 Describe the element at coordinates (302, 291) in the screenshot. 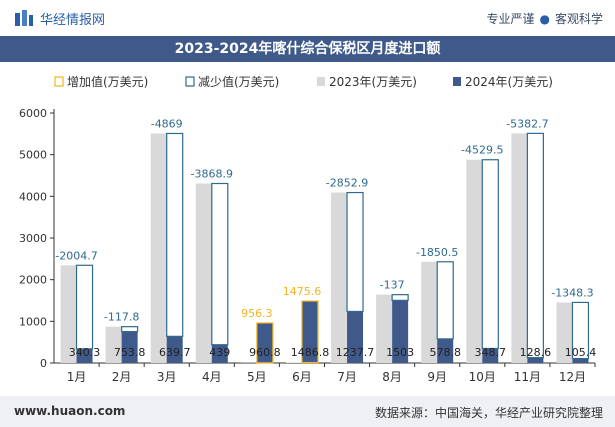

I see `change-label: 1475.6` at that location.